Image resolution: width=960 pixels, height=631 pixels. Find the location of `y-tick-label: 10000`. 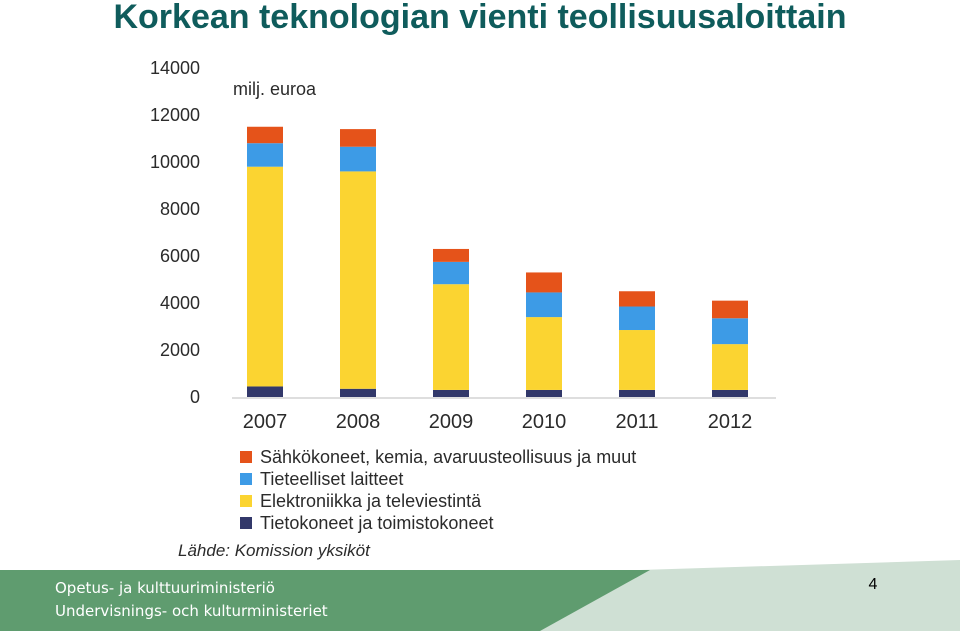

y-tick-label: 10000 is located at coordinates (175, 162).